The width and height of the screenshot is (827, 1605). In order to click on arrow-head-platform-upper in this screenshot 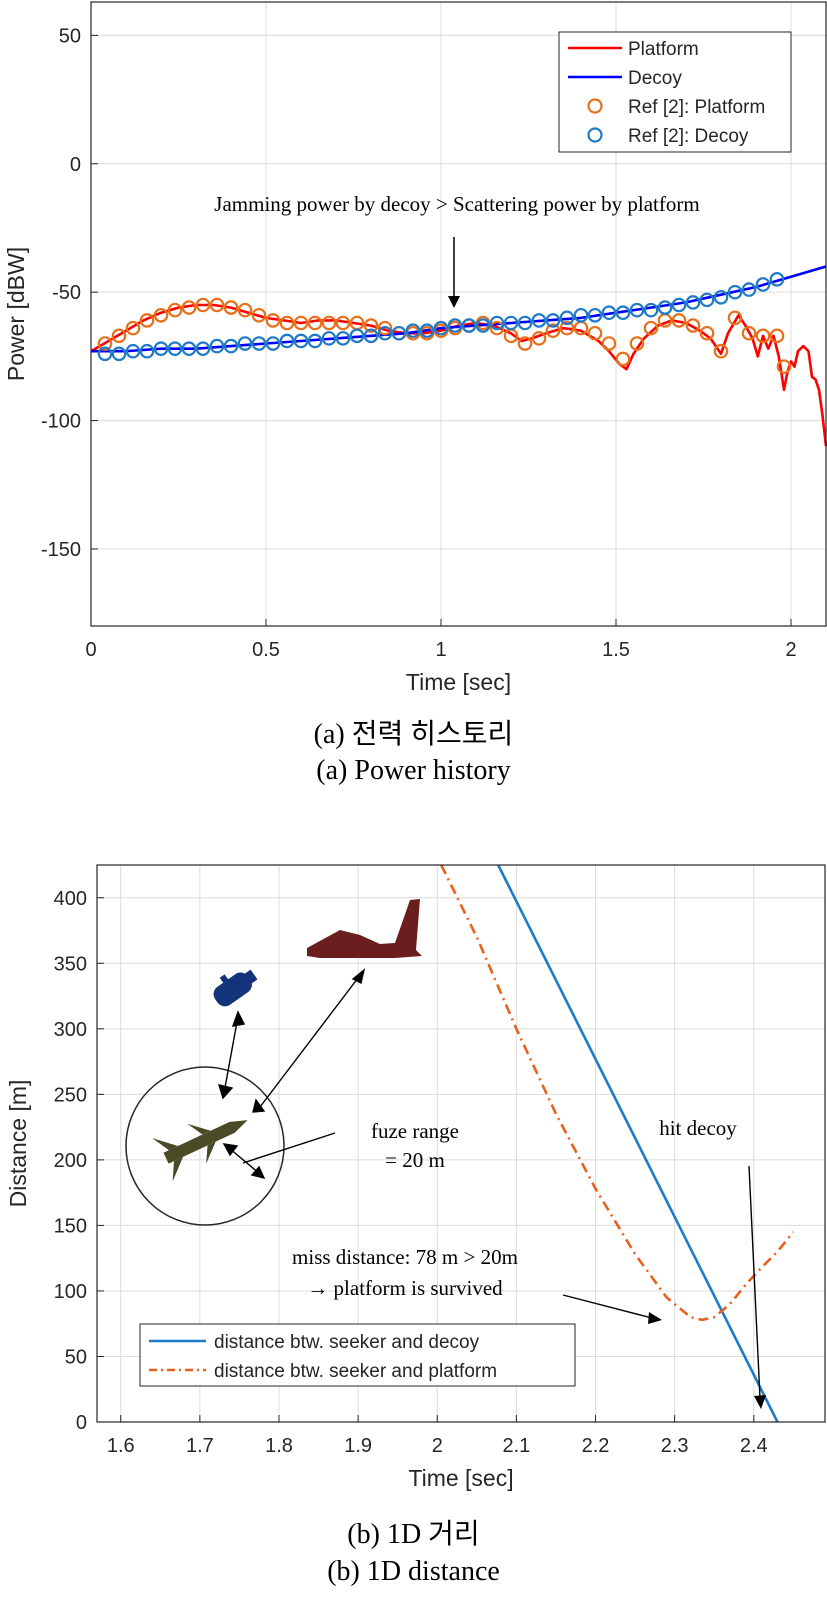, I will do `click(358, 976)`.